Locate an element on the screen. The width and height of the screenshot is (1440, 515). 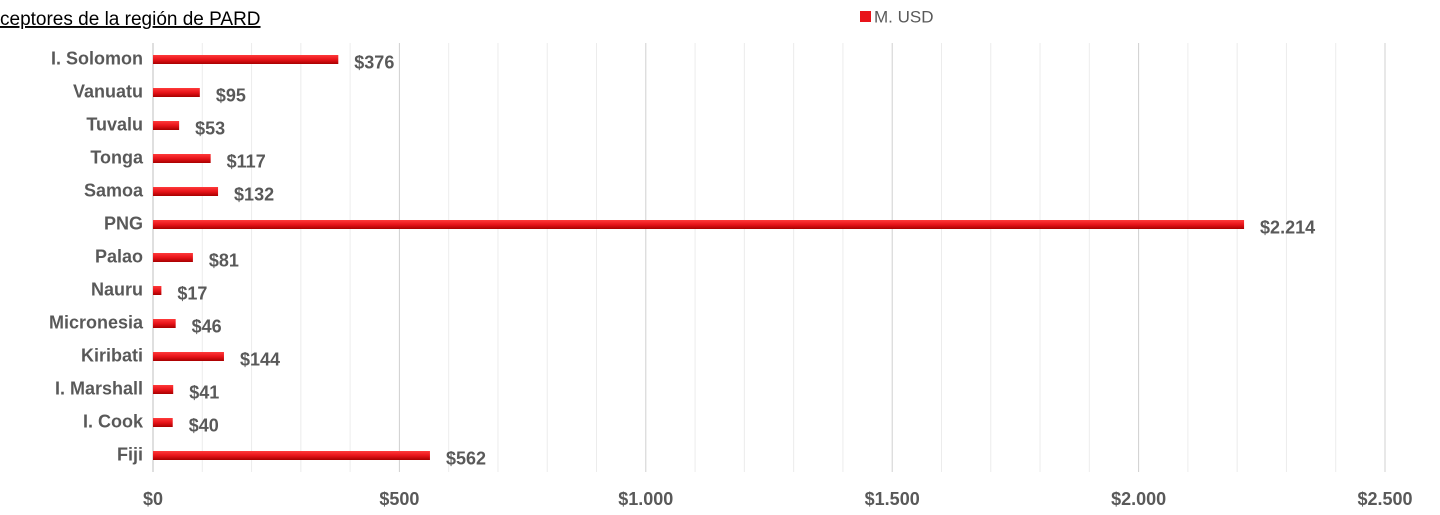
x-tick-label: $0 is located at coordinates (153, 499).